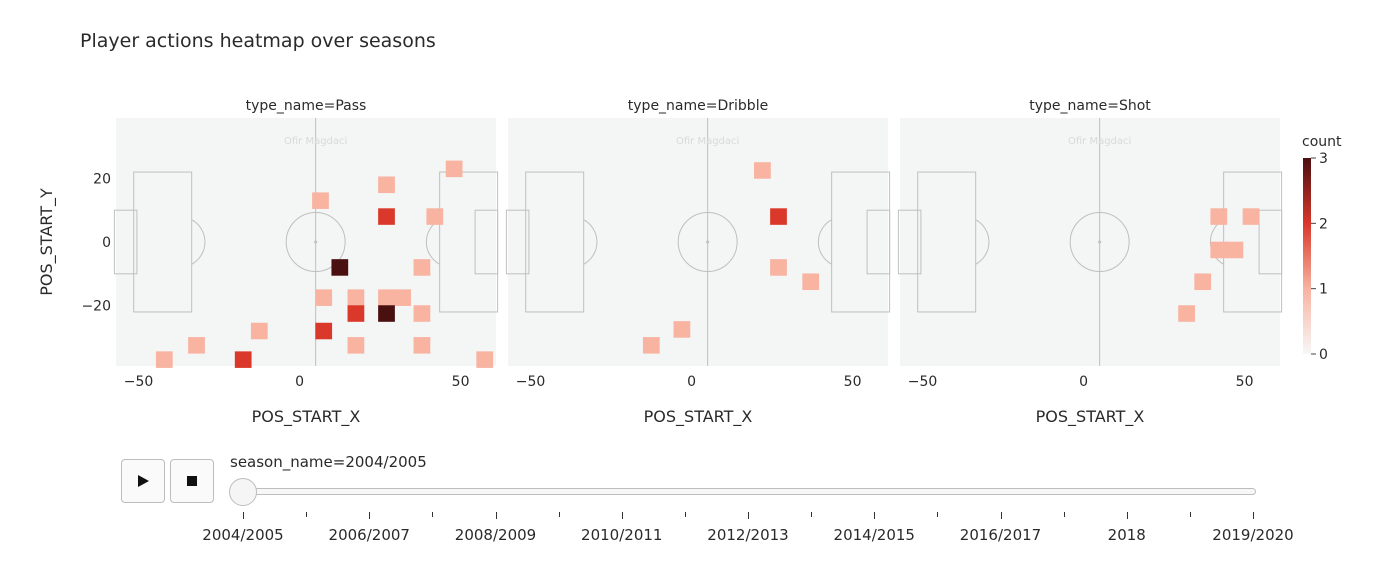 This screenshot has height=571, width=1400. What do you see at coordinates (1323, 355) in the screenshot?
I see `colorbar-tick-label: 0` at bounding box center [1323, 355].